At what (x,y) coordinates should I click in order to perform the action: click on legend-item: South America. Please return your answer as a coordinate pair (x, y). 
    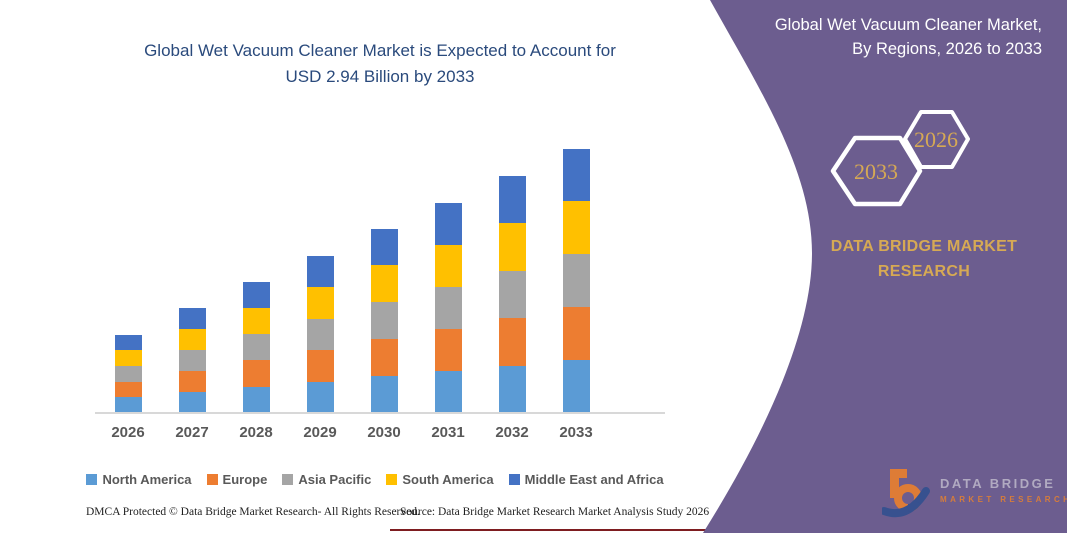
    Looking at the image, I should click on (440, 479).